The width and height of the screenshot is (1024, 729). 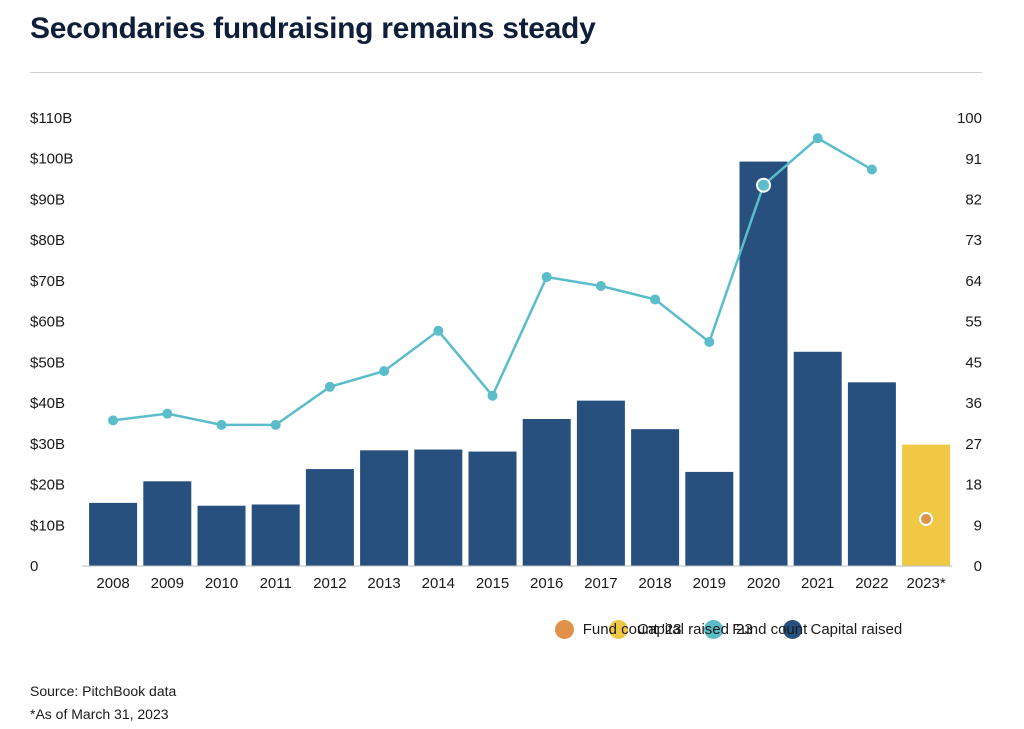 What do you see at coordinates (973, 362) in the screenshot?
I see `right-tick-label: 45` at bounding box center [973, 362].